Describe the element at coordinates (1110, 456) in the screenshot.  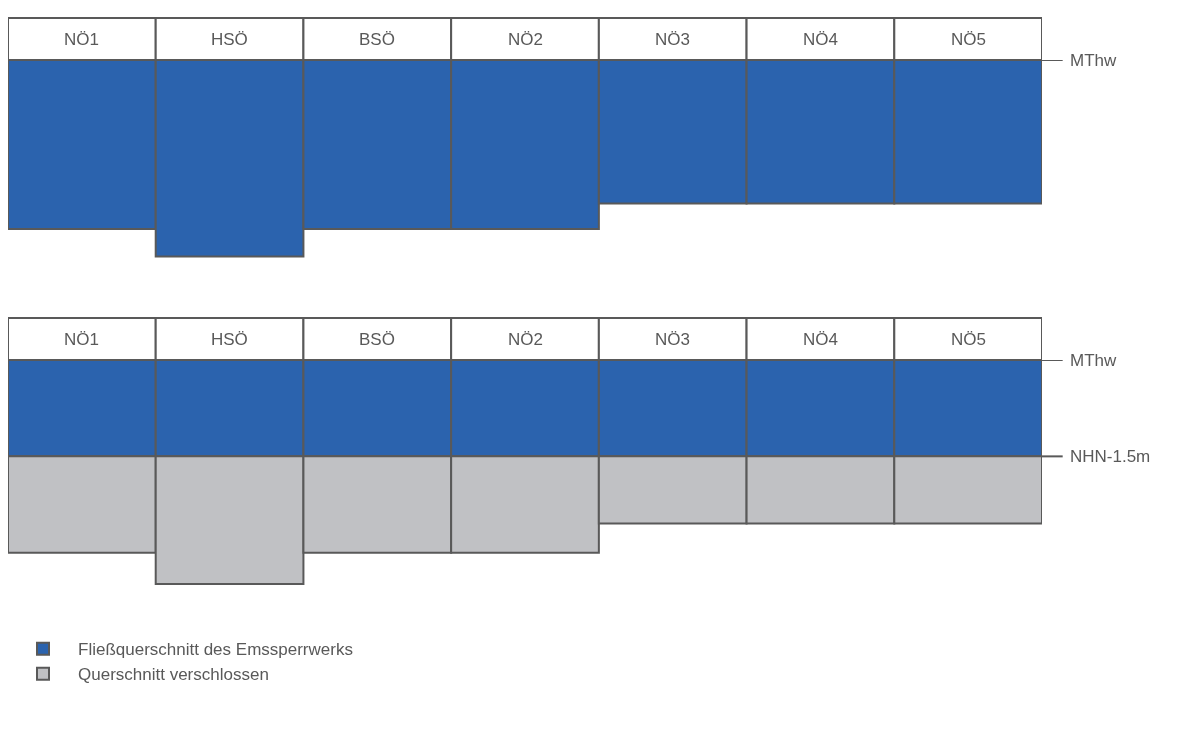
I see `ref-line-label: NHN-1.5m` at that location.